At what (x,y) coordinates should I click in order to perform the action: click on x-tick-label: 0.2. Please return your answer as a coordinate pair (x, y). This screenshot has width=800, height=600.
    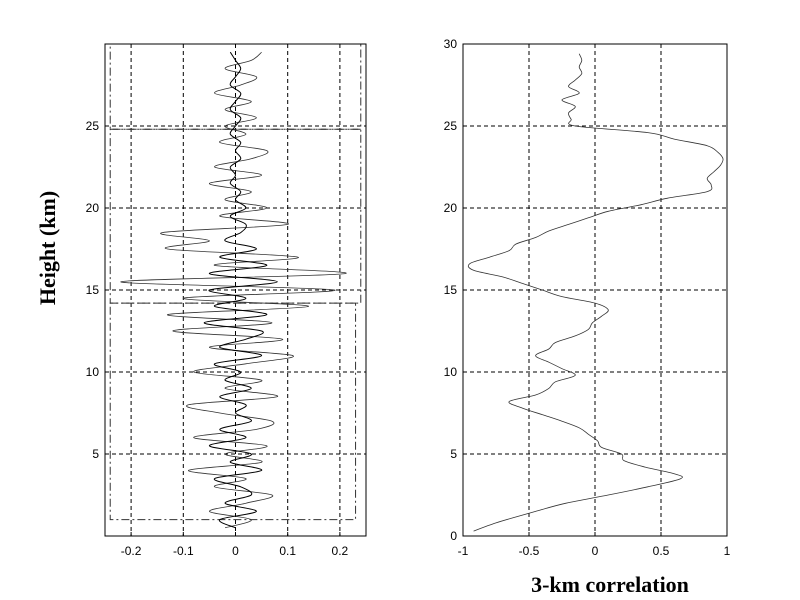
    Looking at the image, I should click on (340, 551).